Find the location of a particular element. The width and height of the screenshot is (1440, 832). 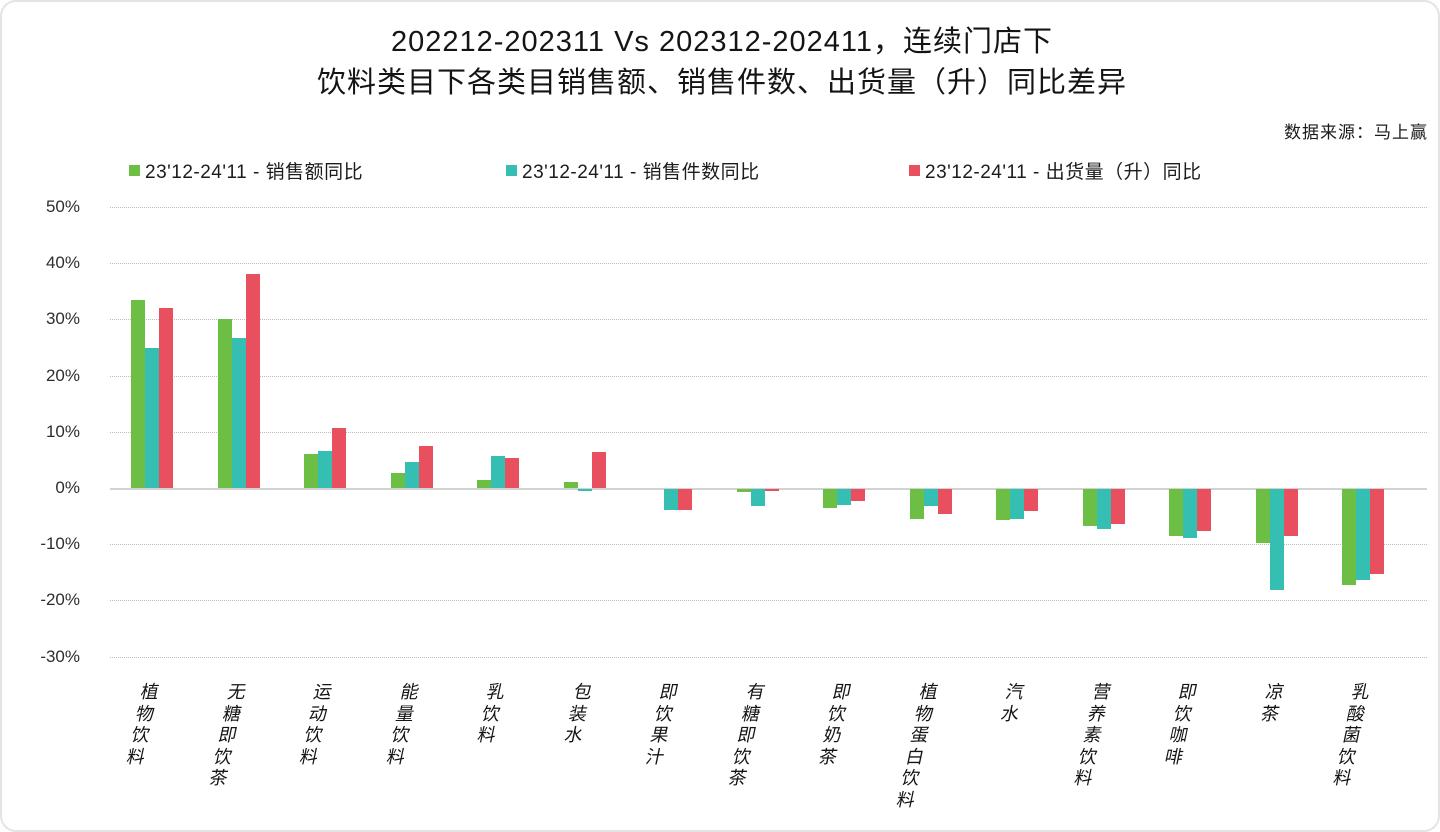

chart-title-line1: 202212-202311 Vs 202312-202411，连续门店下 is located at coordinates (722, 42).